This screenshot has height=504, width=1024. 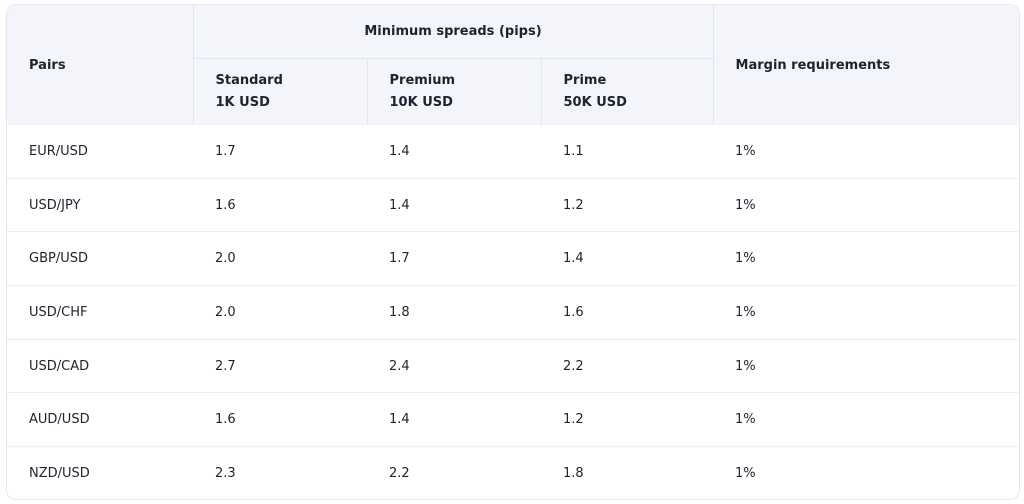 I want to click on table-row: EUR/USD 1.7 1.4 1.1 1%, so click(x=513, y=152).